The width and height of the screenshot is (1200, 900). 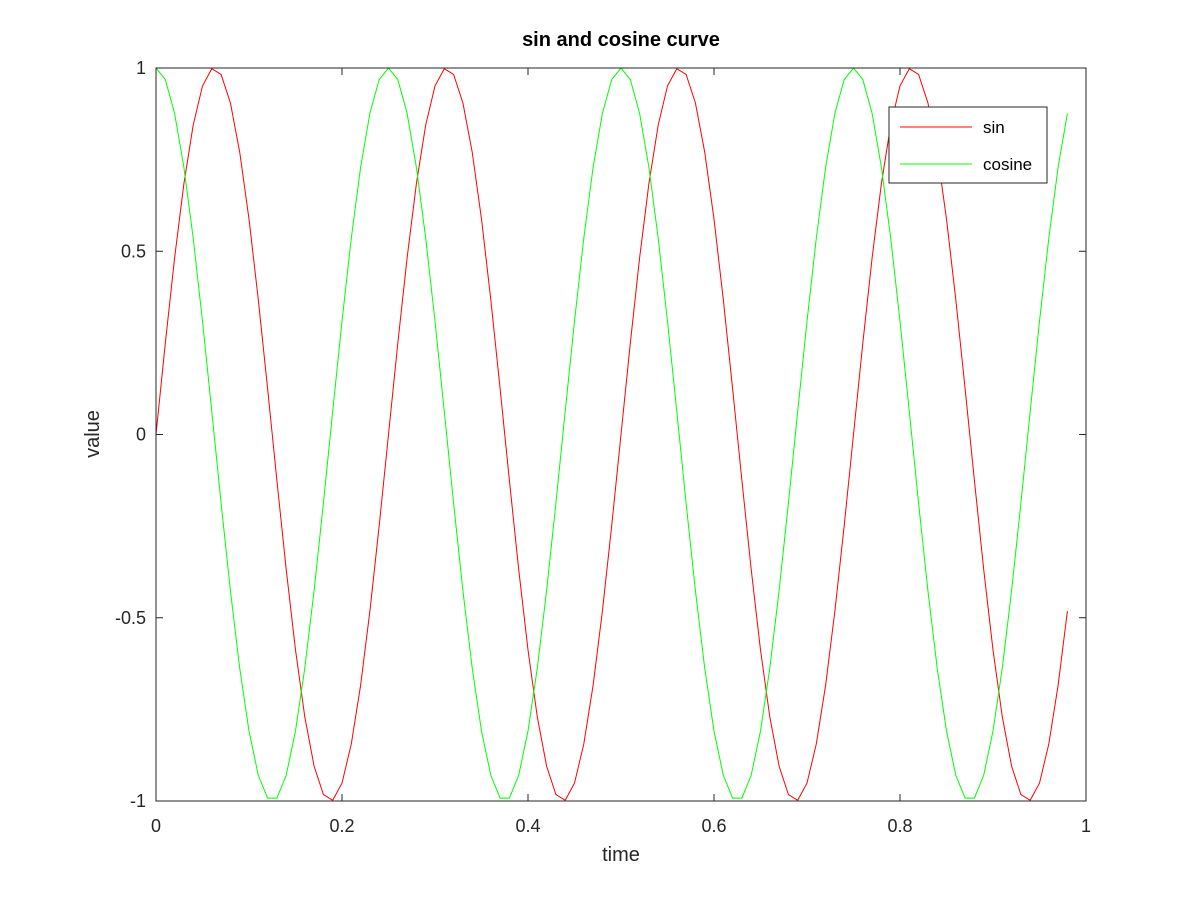 What do you see at coordinates (899, 826) in the screenshot?
I see `x-tick-label: 0.8` at bounding box center [899, 826].